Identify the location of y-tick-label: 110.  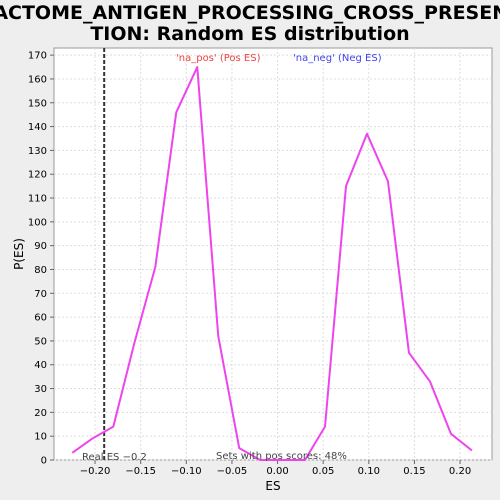
(37, 199).